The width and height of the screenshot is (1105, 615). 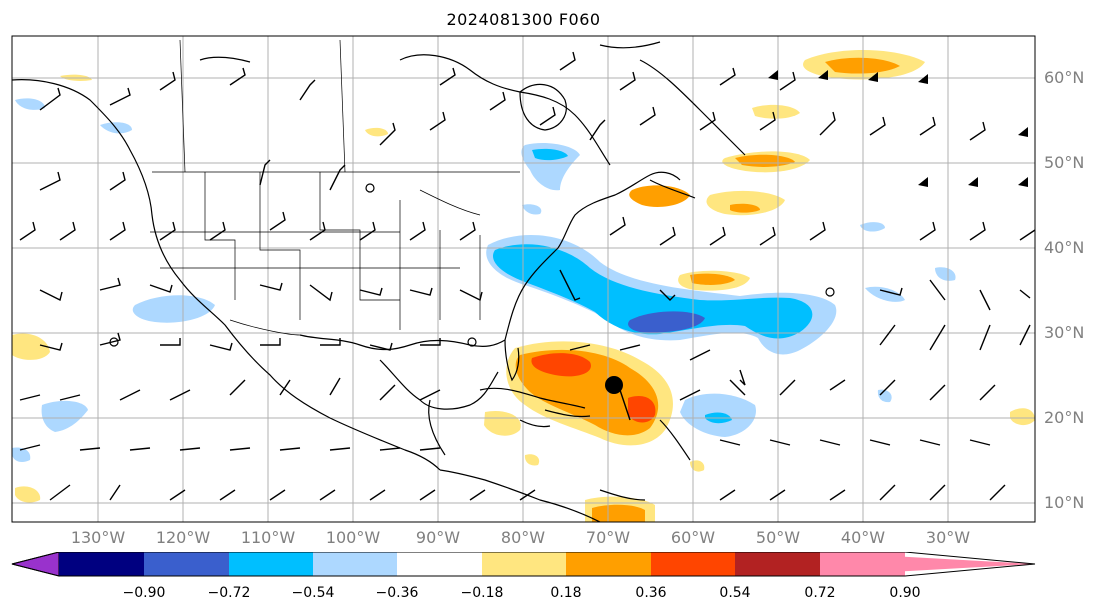 What do you see at coordinates (945, 274) in the screenshot?
I see `shading-negative-atl4` at bounding box center [945, 274].